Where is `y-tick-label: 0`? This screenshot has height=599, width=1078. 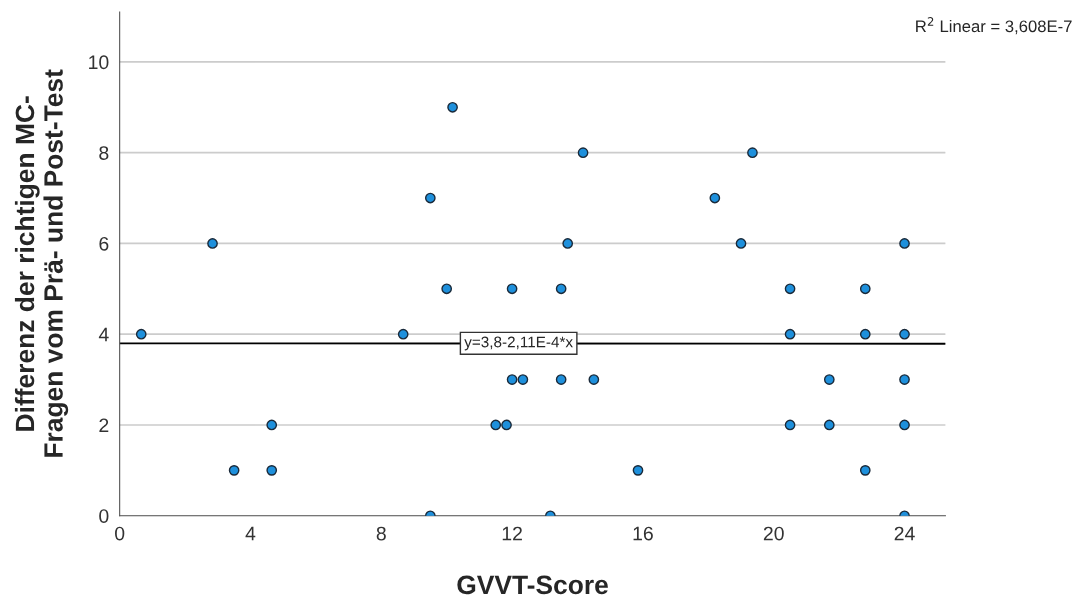
y-tick-label: 0 is located at coordinates (104, 516).